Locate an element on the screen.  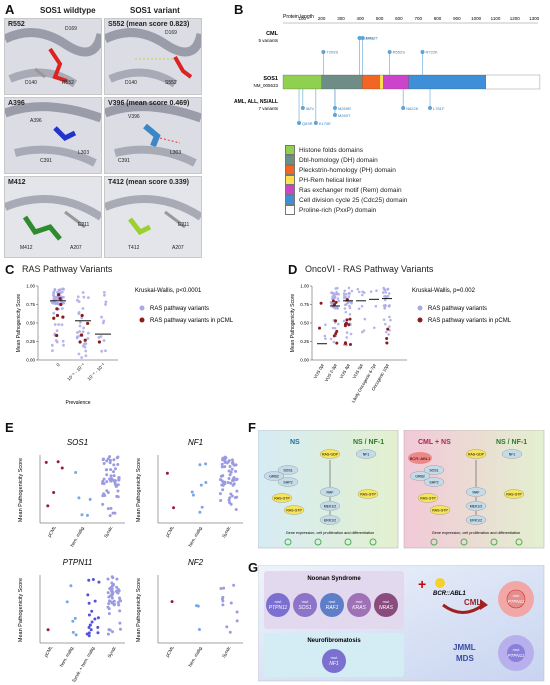
legend-label: Cell division cycle 25 (Cdc25) domain is located at coordinates (353, 200).